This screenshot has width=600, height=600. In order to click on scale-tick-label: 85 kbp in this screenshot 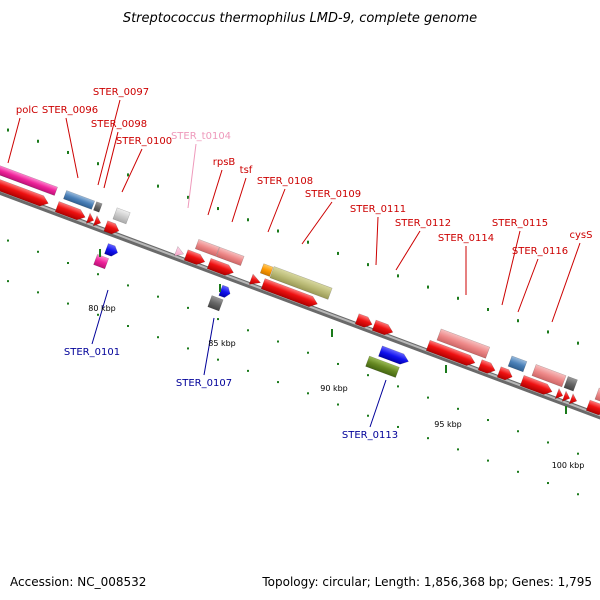, I will do `click(222, 343)`.